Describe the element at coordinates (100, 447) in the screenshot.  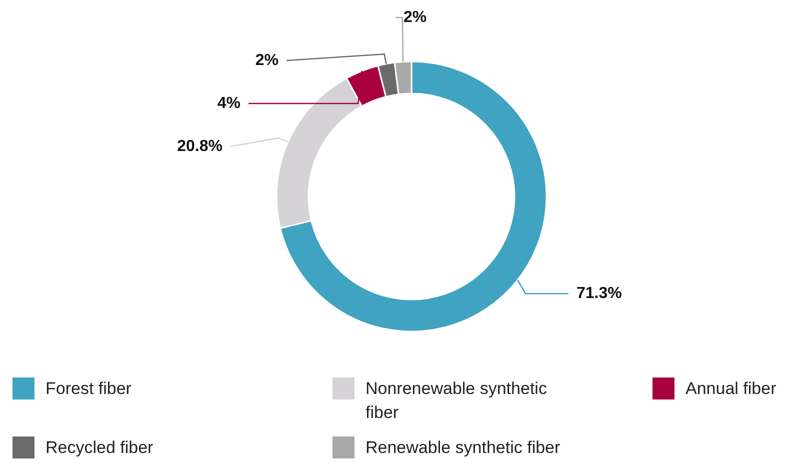
I see `legend-label: Recycled fiber` at that location.